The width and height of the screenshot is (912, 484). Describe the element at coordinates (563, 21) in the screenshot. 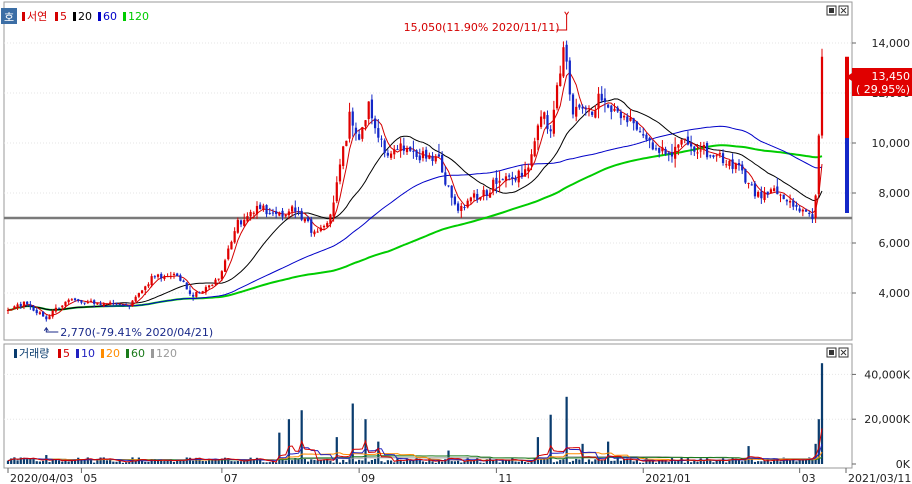

I see `high-annotation-arrow` at that location.